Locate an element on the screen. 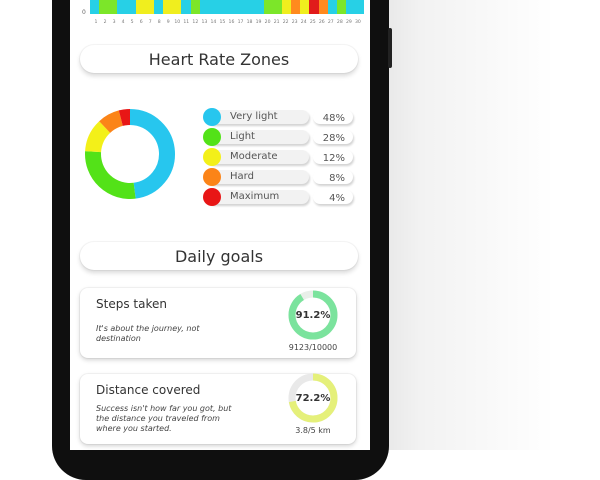 The image size is (600, 480). day-axis-tick-label: 17 is located at coordinates (240, 22).